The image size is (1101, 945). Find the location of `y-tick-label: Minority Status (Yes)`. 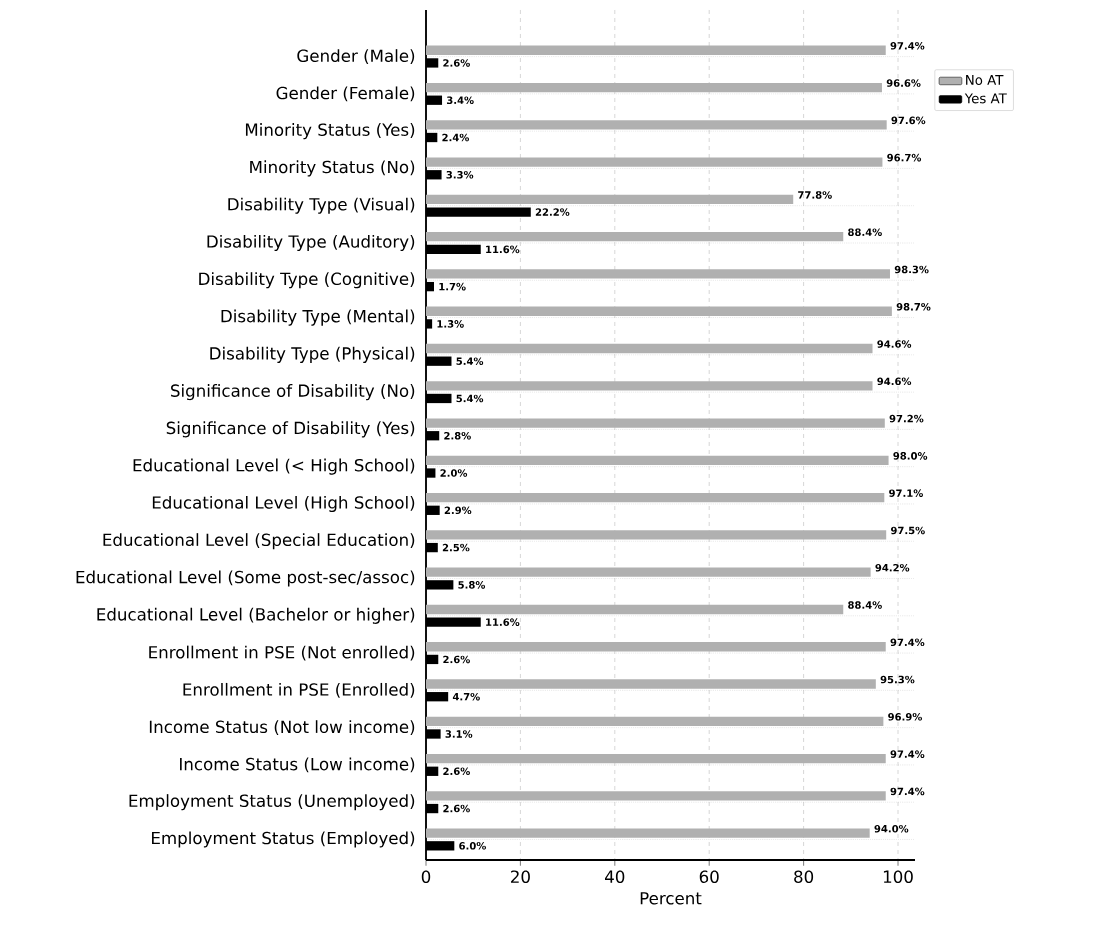

y-tick-label: Minority Status (Yes) is located at coordinates (330, 131).